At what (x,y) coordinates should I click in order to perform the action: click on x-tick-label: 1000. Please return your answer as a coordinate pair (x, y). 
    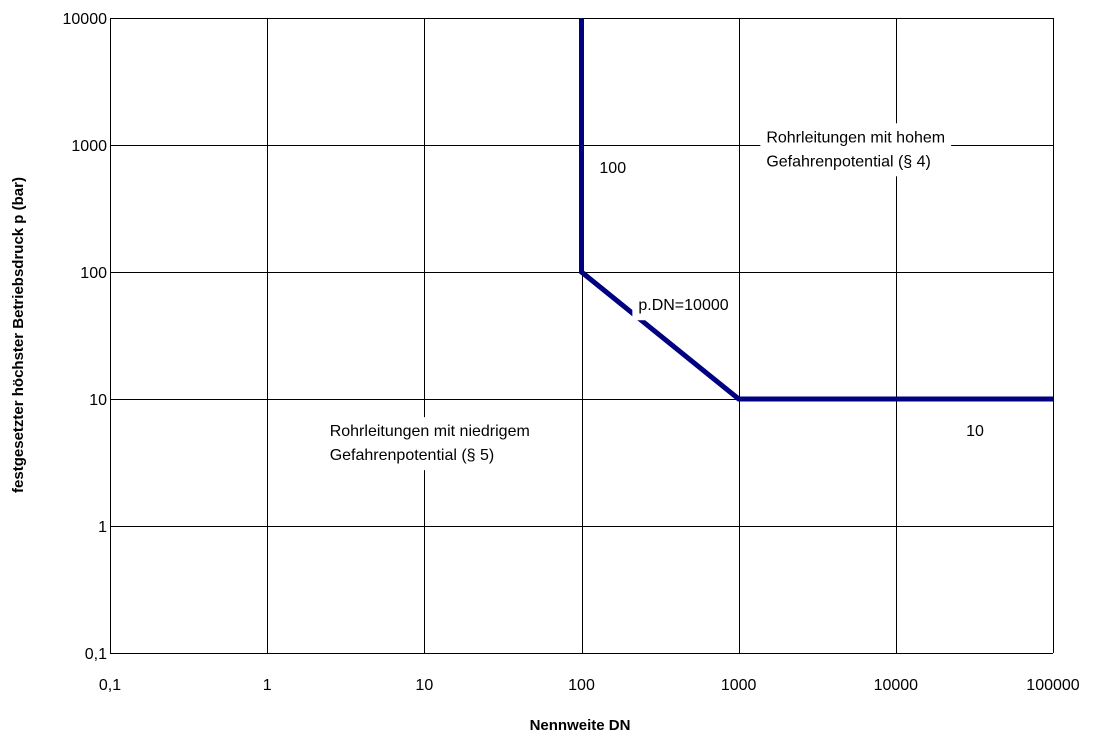
    Looking at the image, I should click on (739, 685).